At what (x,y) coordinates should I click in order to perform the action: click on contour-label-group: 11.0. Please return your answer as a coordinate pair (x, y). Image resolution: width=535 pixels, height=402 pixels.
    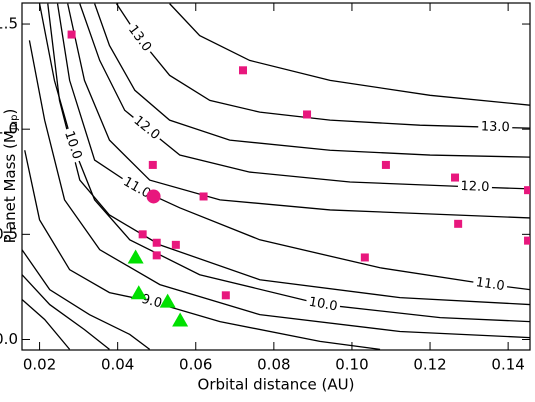
    Looking at the image, I should click on (490, 284).